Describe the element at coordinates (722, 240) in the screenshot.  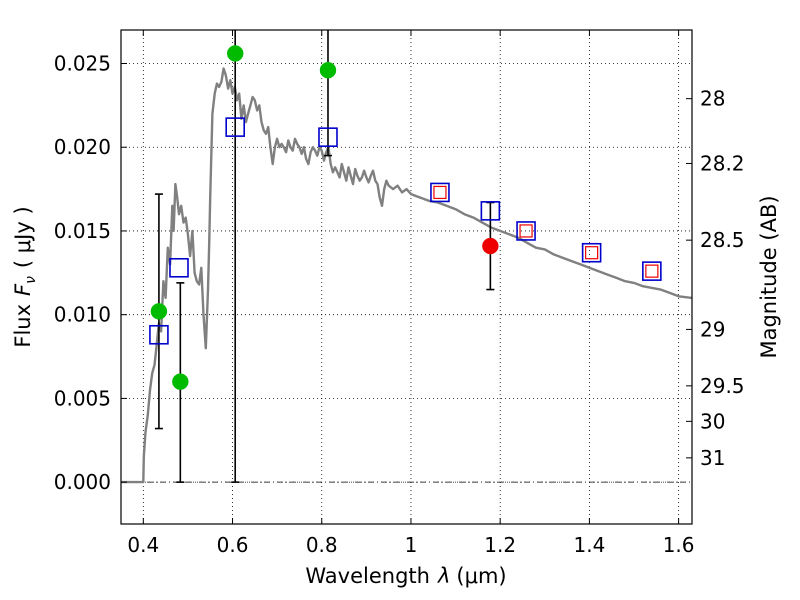
I see `y2-tick-label: 28.5` at that location.